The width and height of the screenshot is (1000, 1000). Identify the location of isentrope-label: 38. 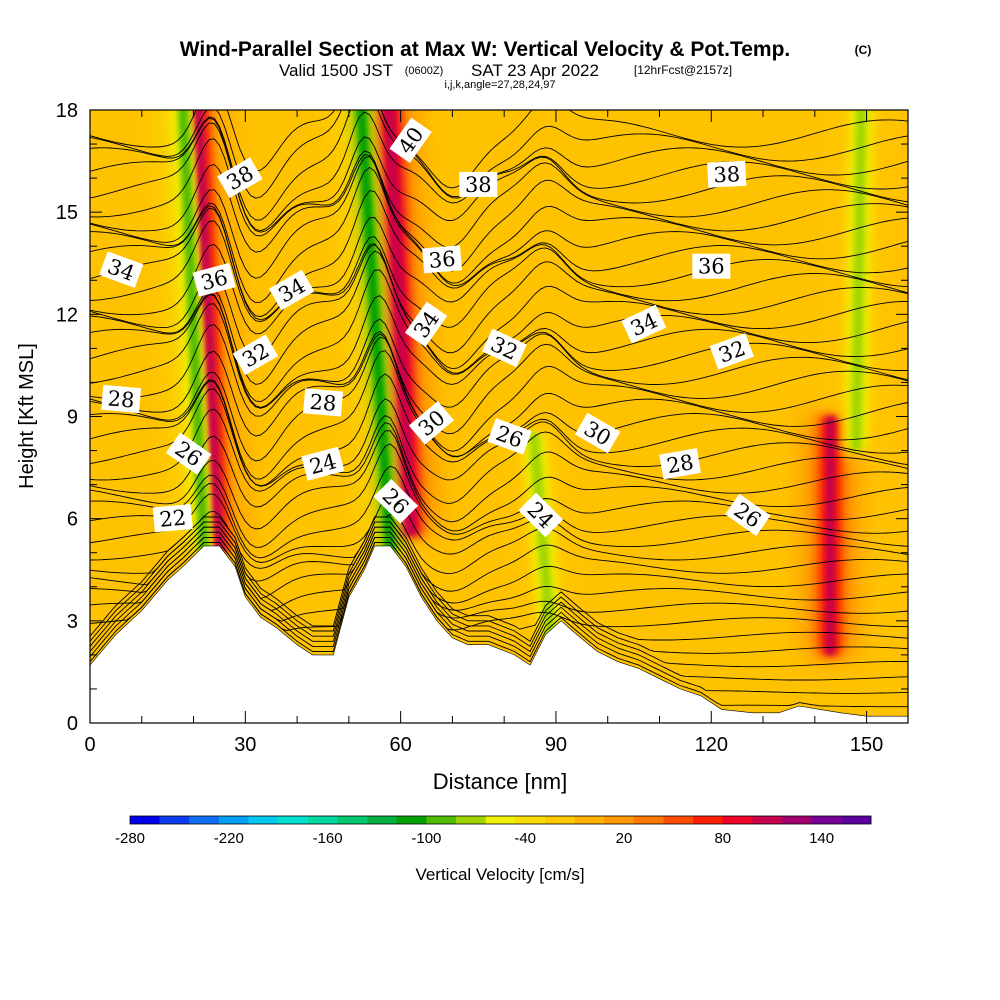
(478, 184).